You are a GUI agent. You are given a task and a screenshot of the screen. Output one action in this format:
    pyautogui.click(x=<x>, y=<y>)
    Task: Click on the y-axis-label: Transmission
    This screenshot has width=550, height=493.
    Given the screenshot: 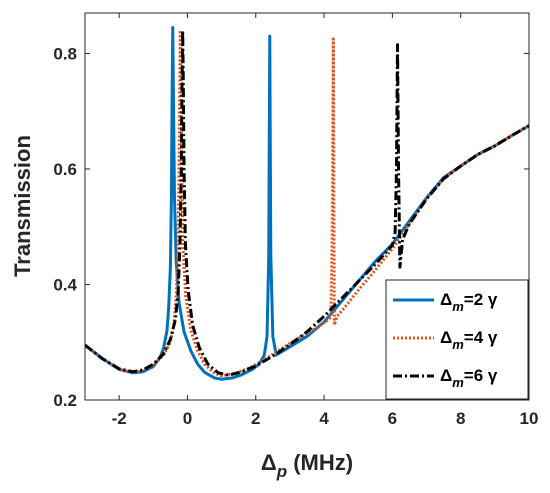 What is the action you would take?
    pyautogui.click(x=22, y=206)
    